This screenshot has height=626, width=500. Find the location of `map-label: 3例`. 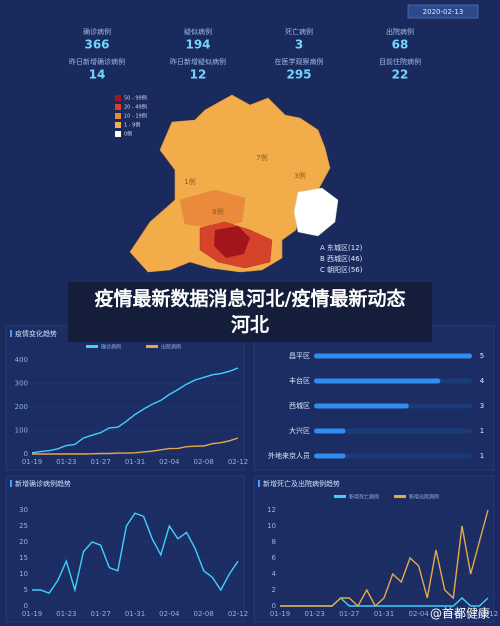

map-label: 3例 is located at coordinates (299, 175).